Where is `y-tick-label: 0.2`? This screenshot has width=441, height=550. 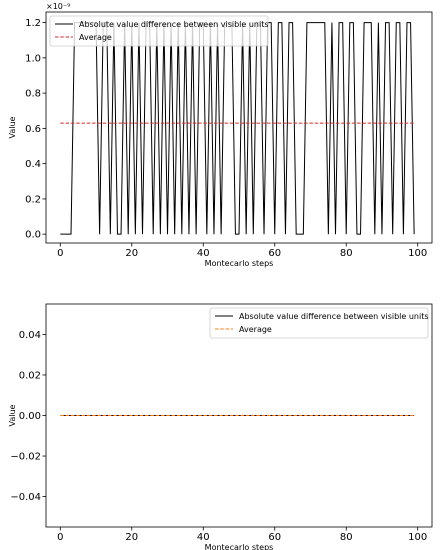 y-tick-label: 0.2 is located at coordinates (33, 199).